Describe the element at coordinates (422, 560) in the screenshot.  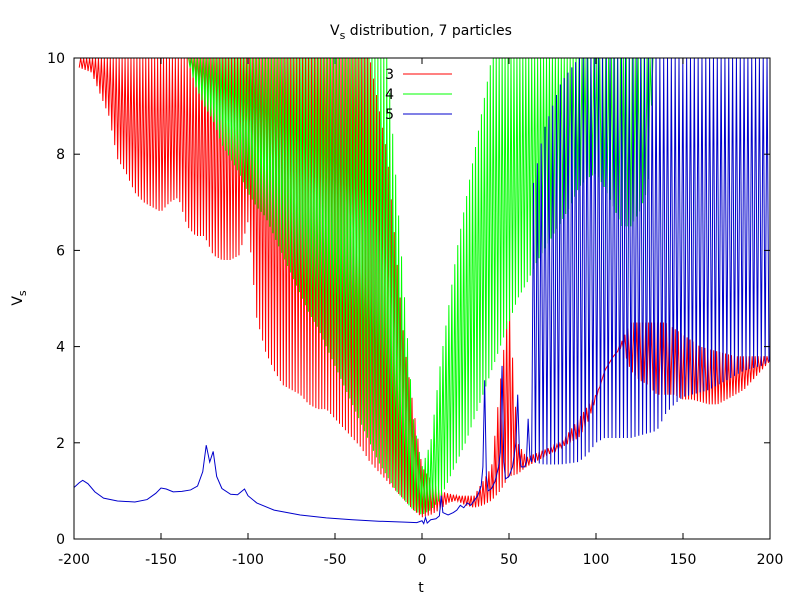
I see `x-tick-label: 0` at that location.